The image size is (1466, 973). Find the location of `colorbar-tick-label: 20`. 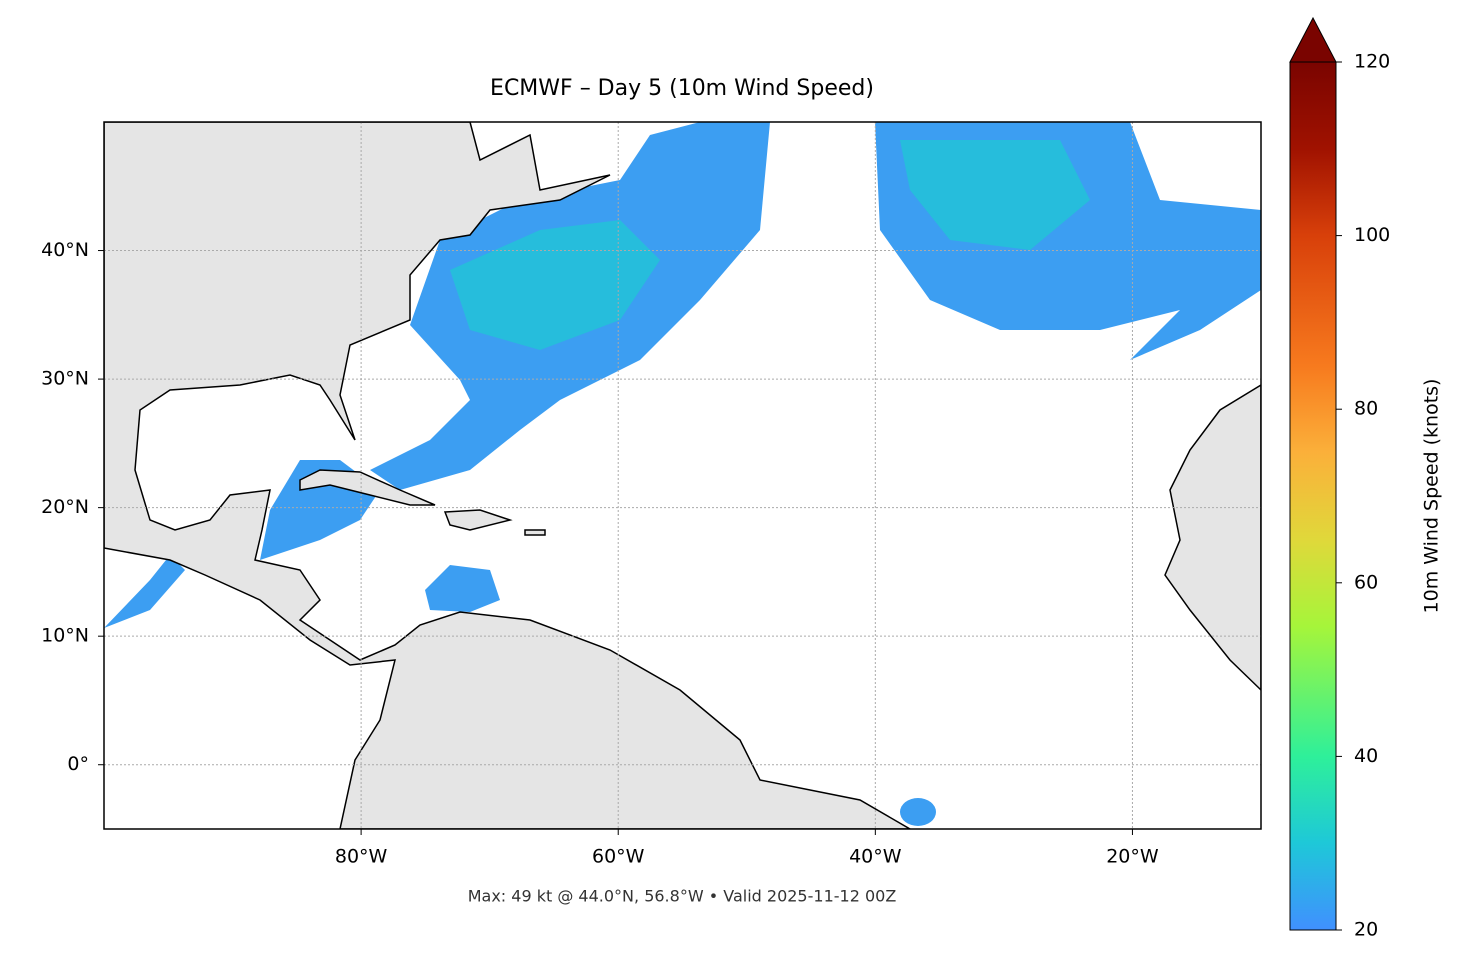

colorbar-tick-label: 20 is located at coordinates (1366, 930).